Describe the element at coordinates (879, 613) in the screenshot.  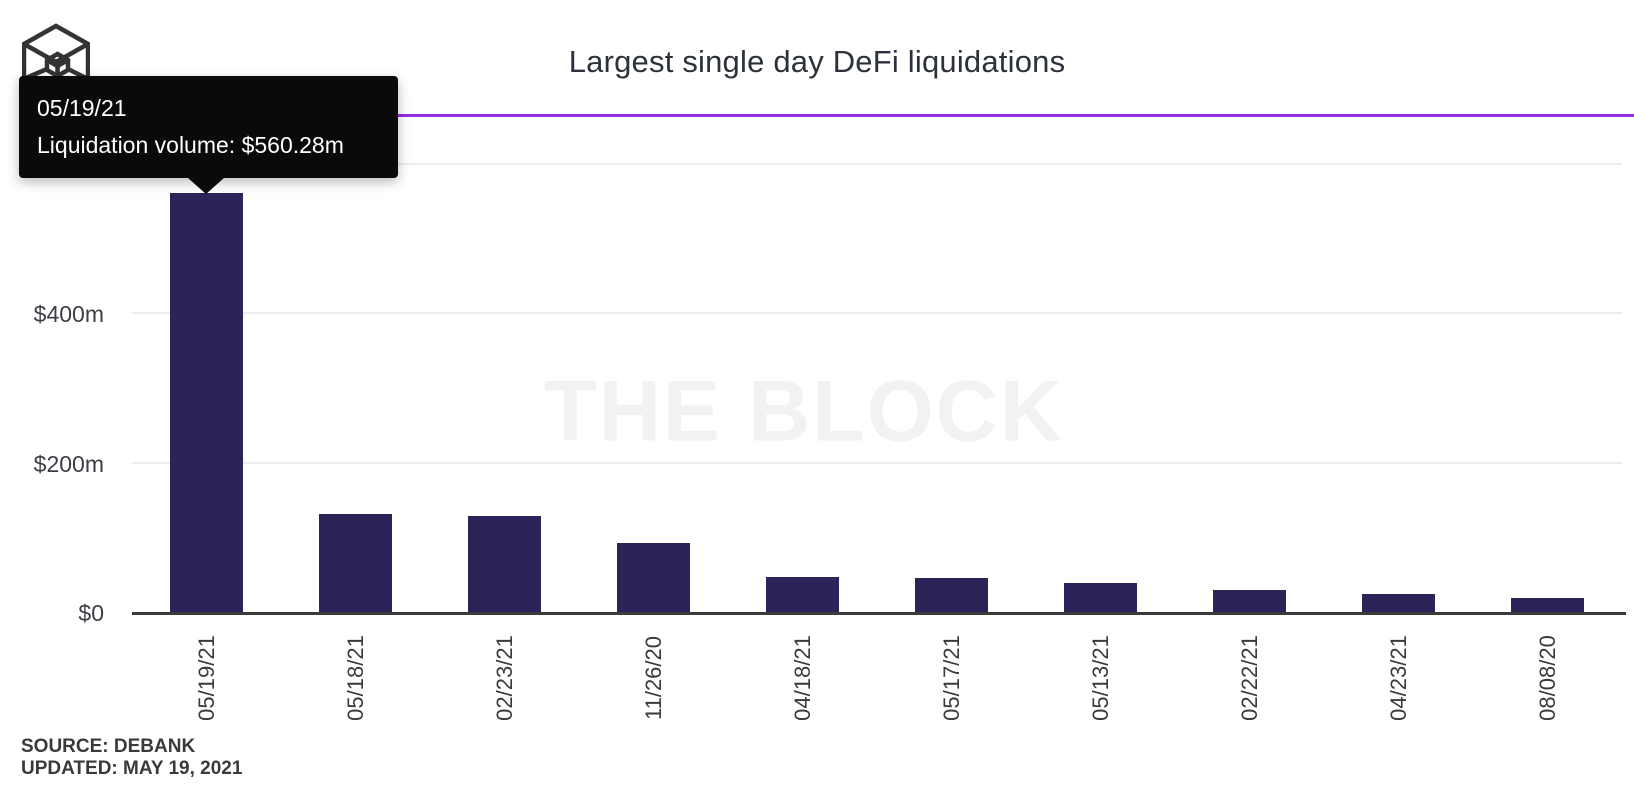
I see `x-axis-line` at that location.